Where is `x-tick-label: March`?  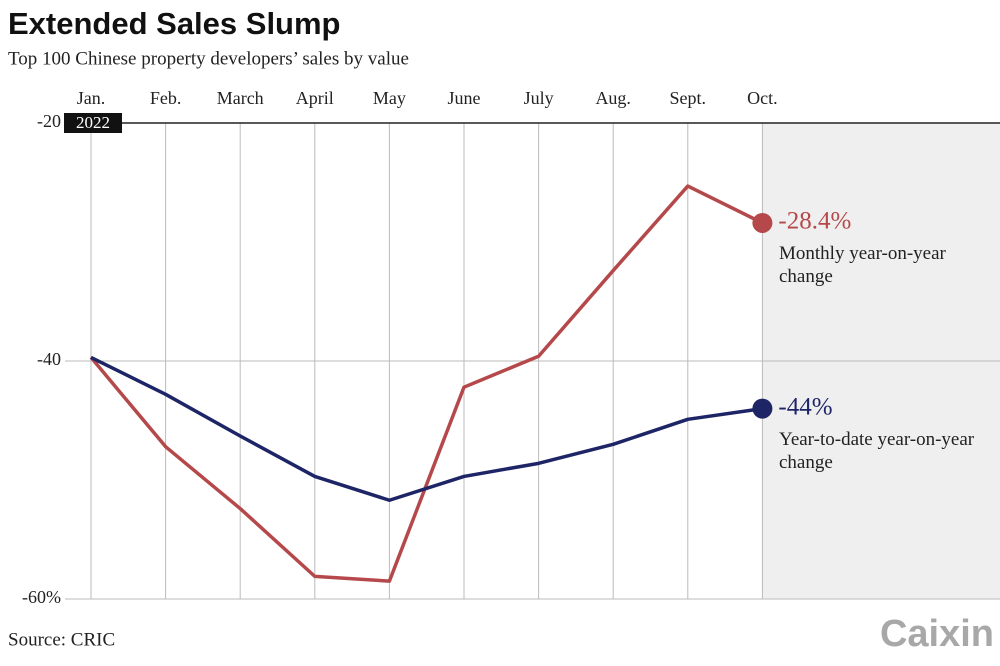 x-tick-label: March is located at coordinates (240, 98).